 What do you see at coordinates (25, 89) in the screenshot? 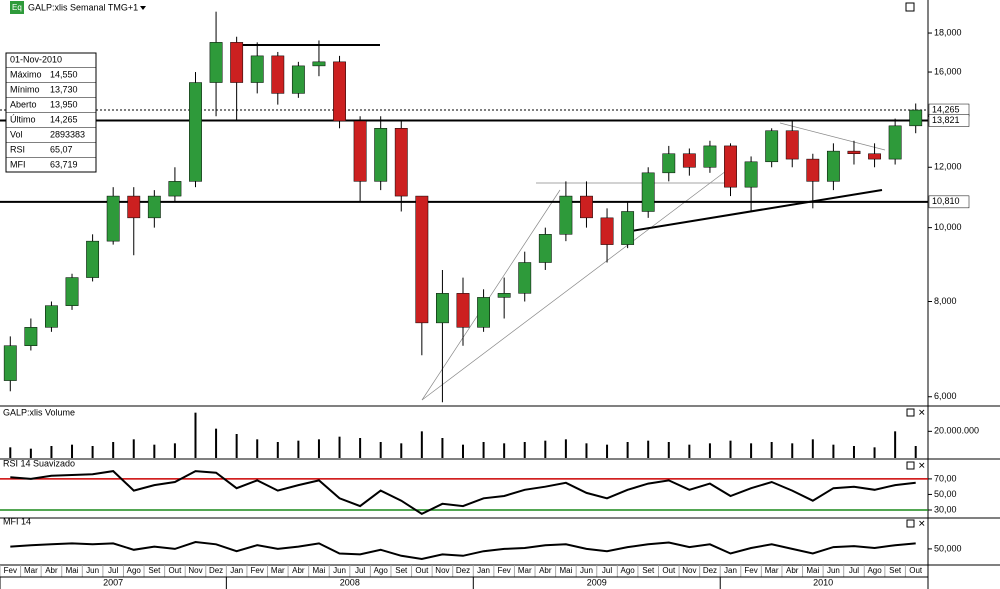
I see `info-key: Mínimo` at bounding box center [25, 89].